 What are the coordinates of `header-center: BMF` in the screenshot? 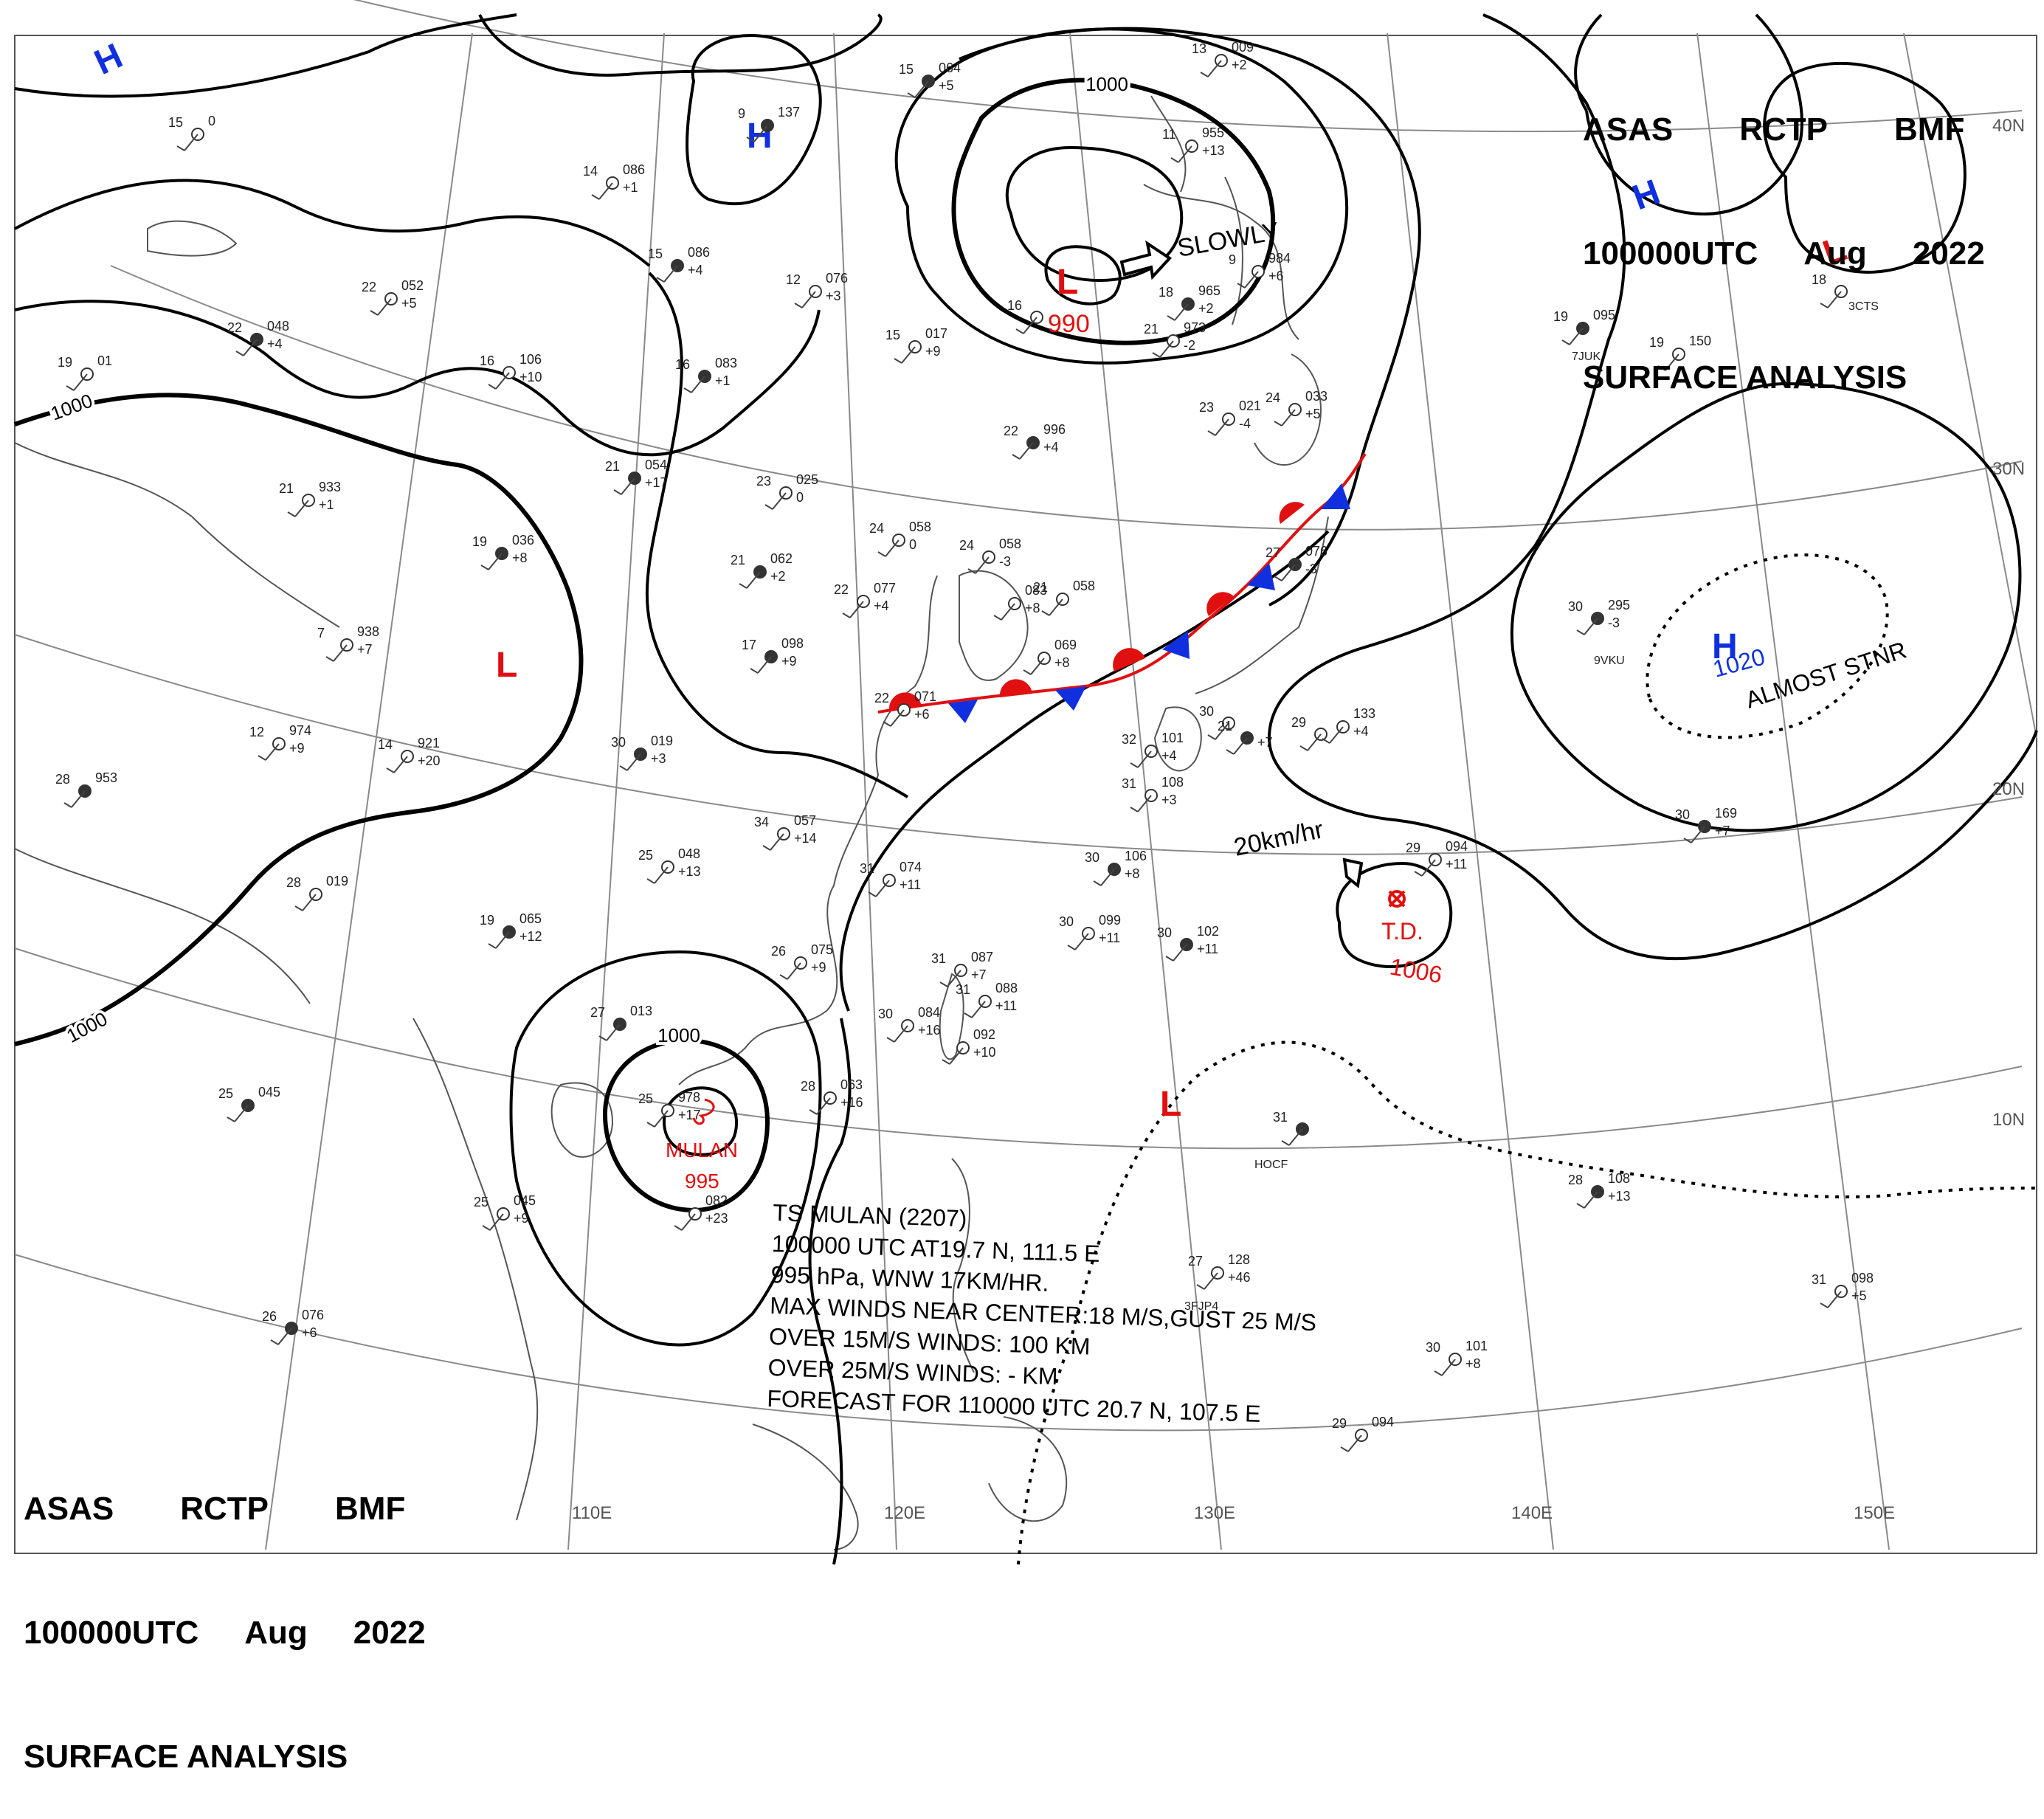 It's located at (1929, 129).